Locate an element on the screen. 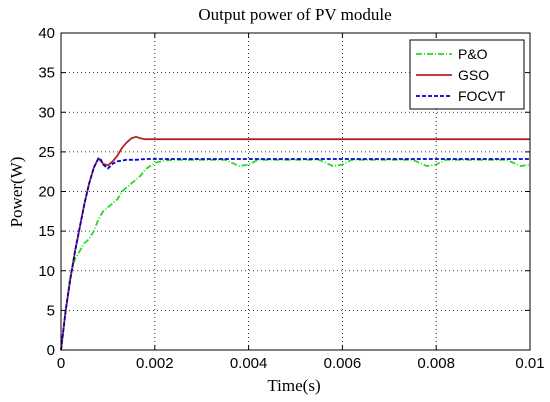  x-tick-label: 0.004 is located at coordinates (249, 363).